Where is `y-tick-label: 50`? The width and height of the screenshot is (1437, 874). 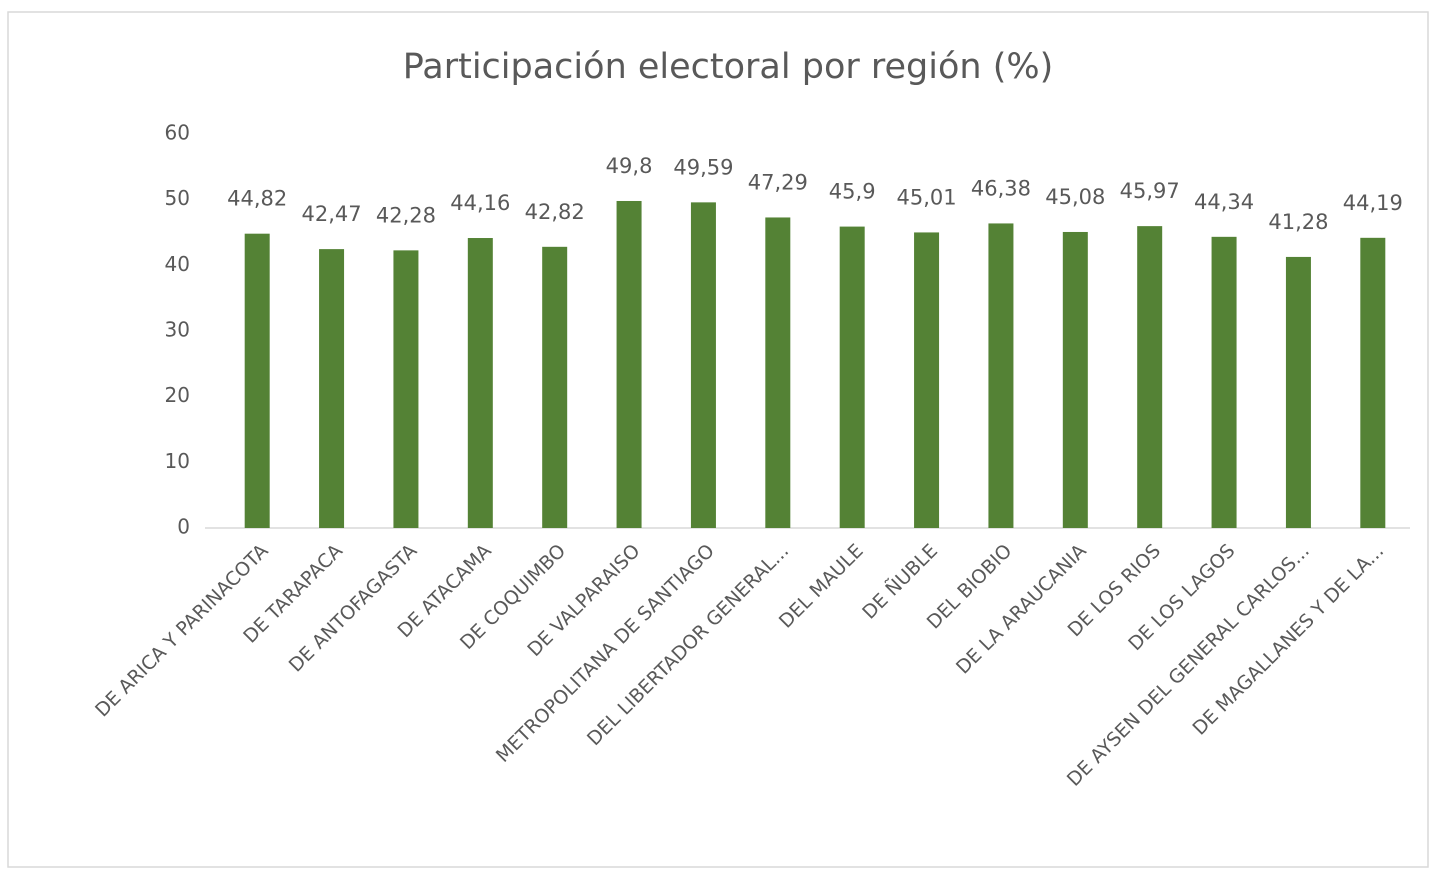
y-tick-label: 50 is located at coordinates (177, 198).